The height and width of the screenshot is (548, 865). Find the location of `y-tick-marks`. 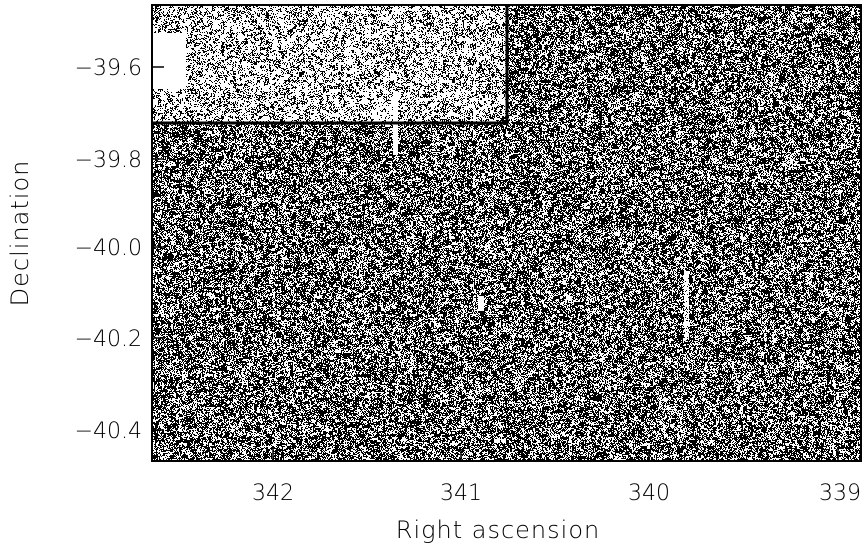

y-tick-marks is located at coordinates (158, 248).